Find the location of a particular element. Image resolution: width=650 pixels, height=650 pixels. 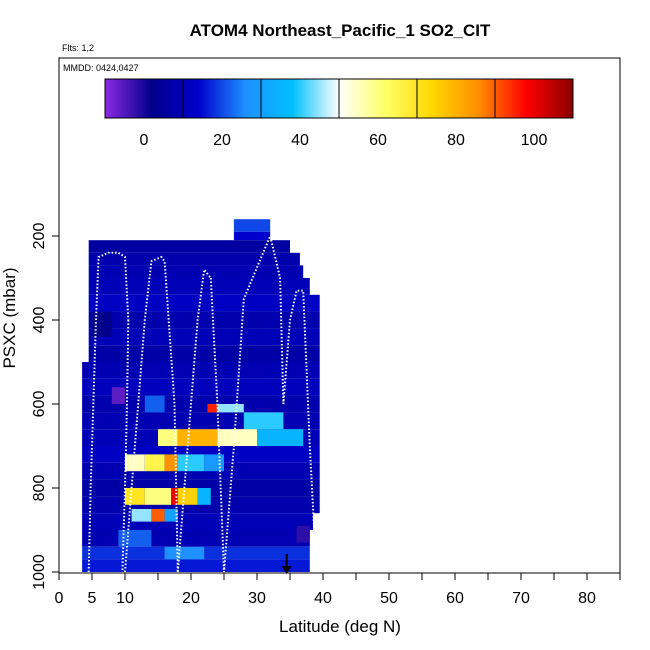

colorbar: 0 20 40 60 80 100 is located at coordinates (339, 113).